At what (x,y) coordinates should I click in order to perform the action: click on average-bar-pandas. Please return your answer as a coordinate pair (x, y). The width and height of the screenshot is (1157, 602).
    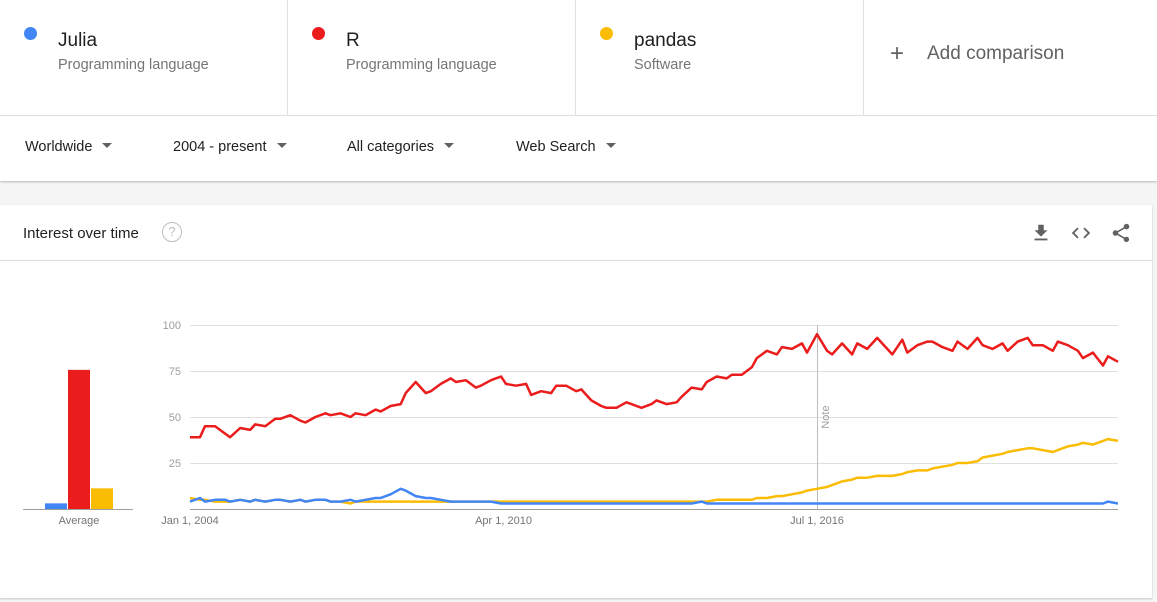
    Looking at the image, I should click on (102, 498).